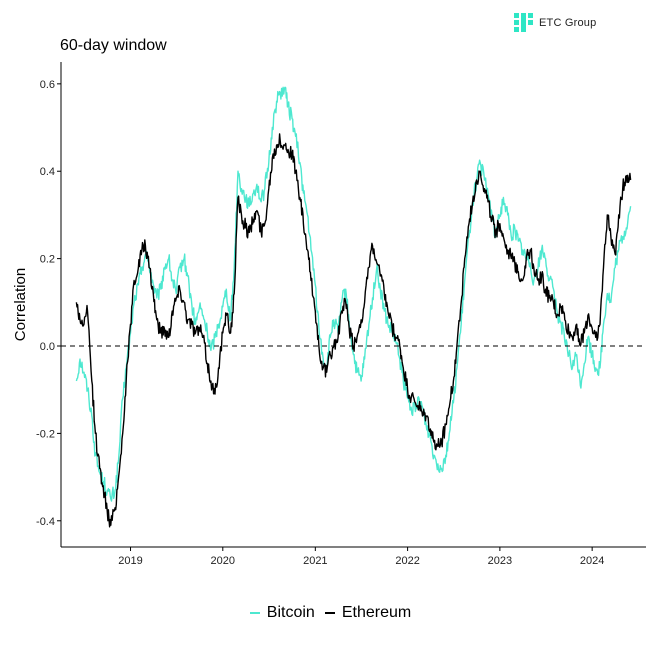 This screenshot has height=661, width=661. Describe the element at coordinates (407, 561) in the screenshot. I see `x-tick-label: 2022` at that location.